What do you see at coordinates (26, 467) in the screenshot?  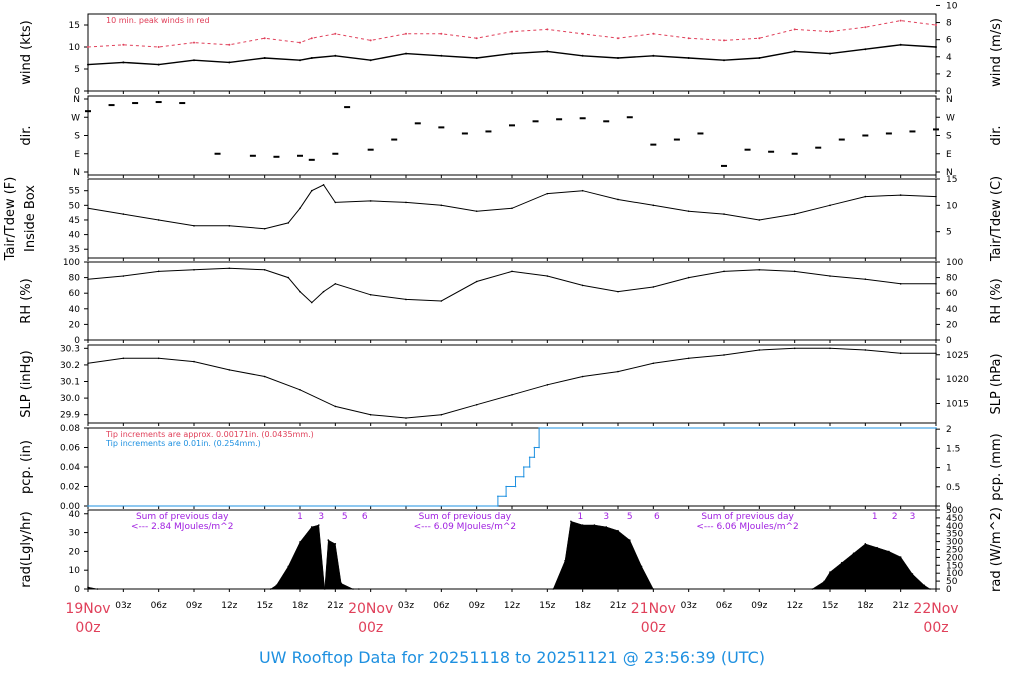 I see `axis-label-left: pcp. (in)` at bounding box center [26, 467].